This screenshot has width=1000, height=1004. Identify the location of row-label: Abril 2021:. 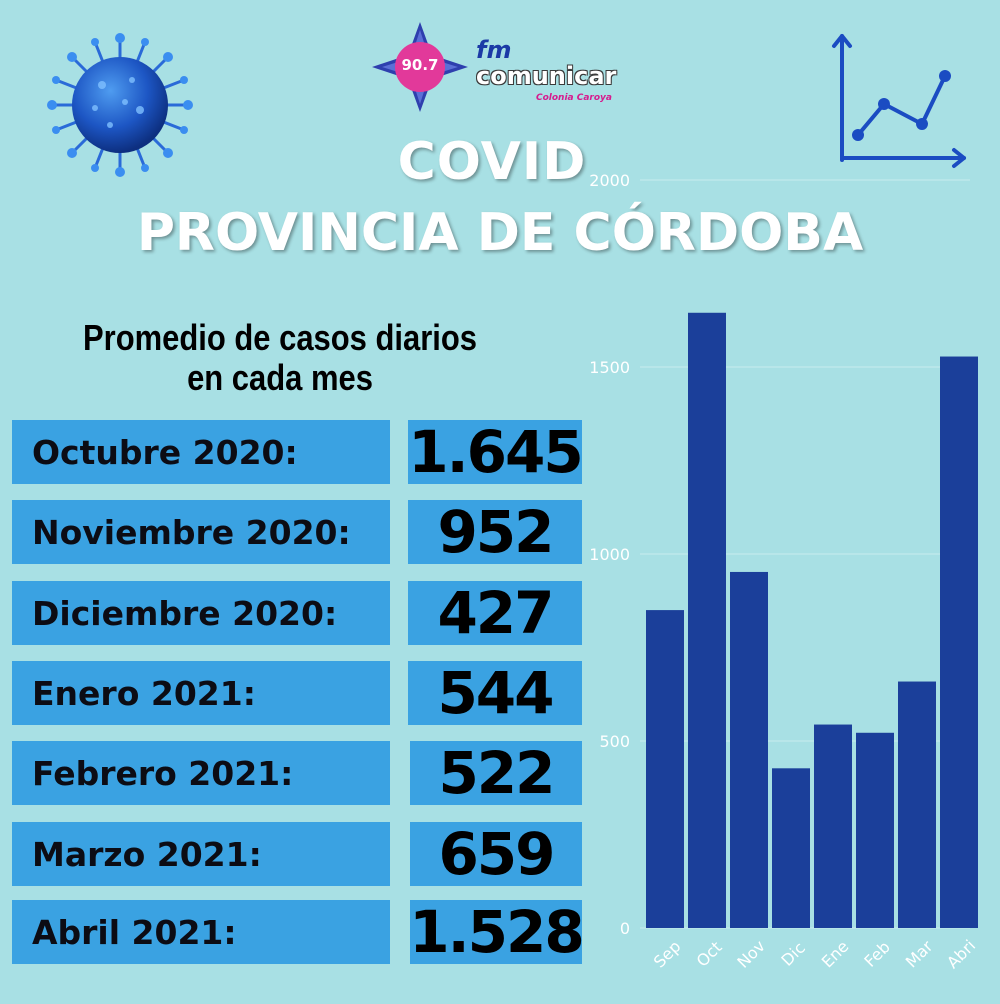
(201, 932).